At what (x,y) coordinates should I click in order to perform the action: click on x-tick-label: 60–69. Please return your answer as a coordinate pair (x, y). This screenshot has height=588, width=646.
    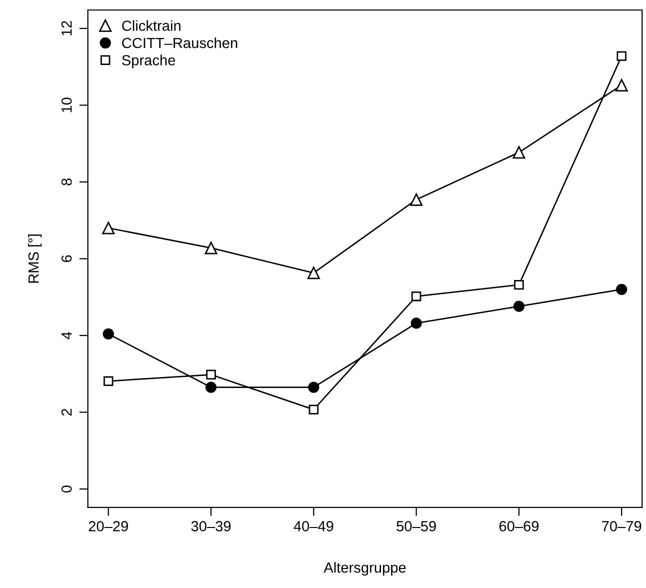
    Looking at the image, I should click on (519, 526).